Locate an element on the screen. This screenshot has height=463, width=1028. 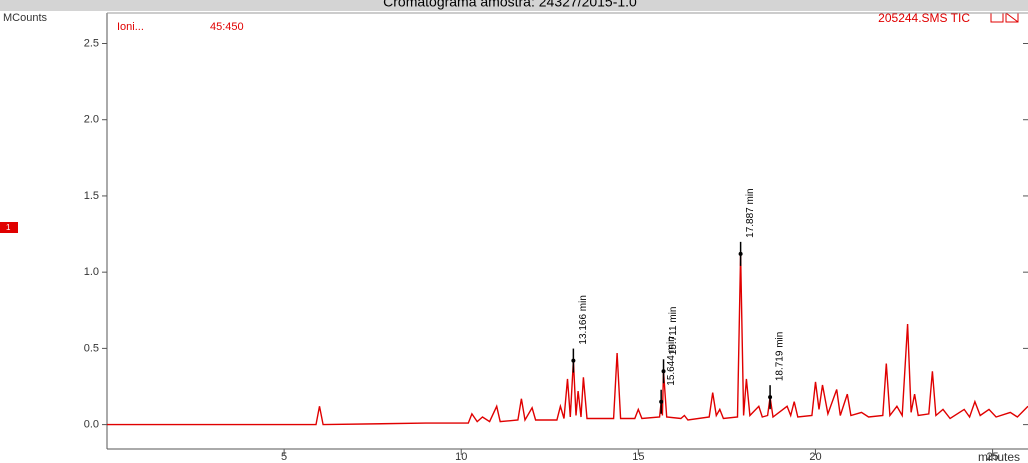
y-tick-label: 0.5 is located at coordinates (91, 348).